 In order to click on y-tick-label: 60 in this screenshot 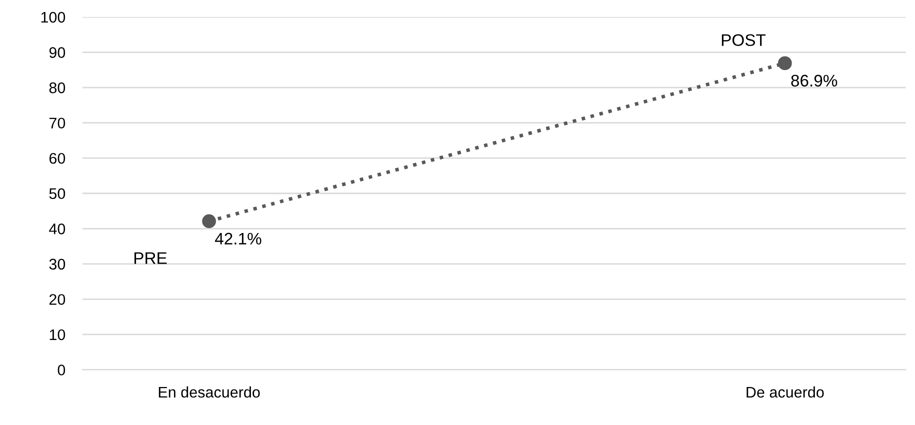, I will do `click(57, 158)`.